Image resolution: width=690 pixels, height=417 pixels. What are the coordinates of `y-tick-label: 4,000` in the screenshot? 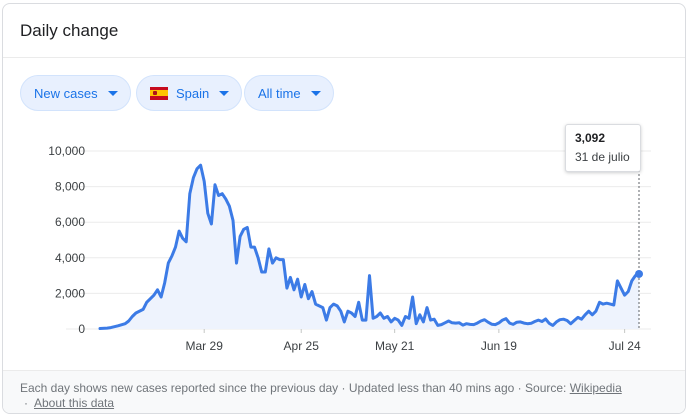 It's located at (70, 258).